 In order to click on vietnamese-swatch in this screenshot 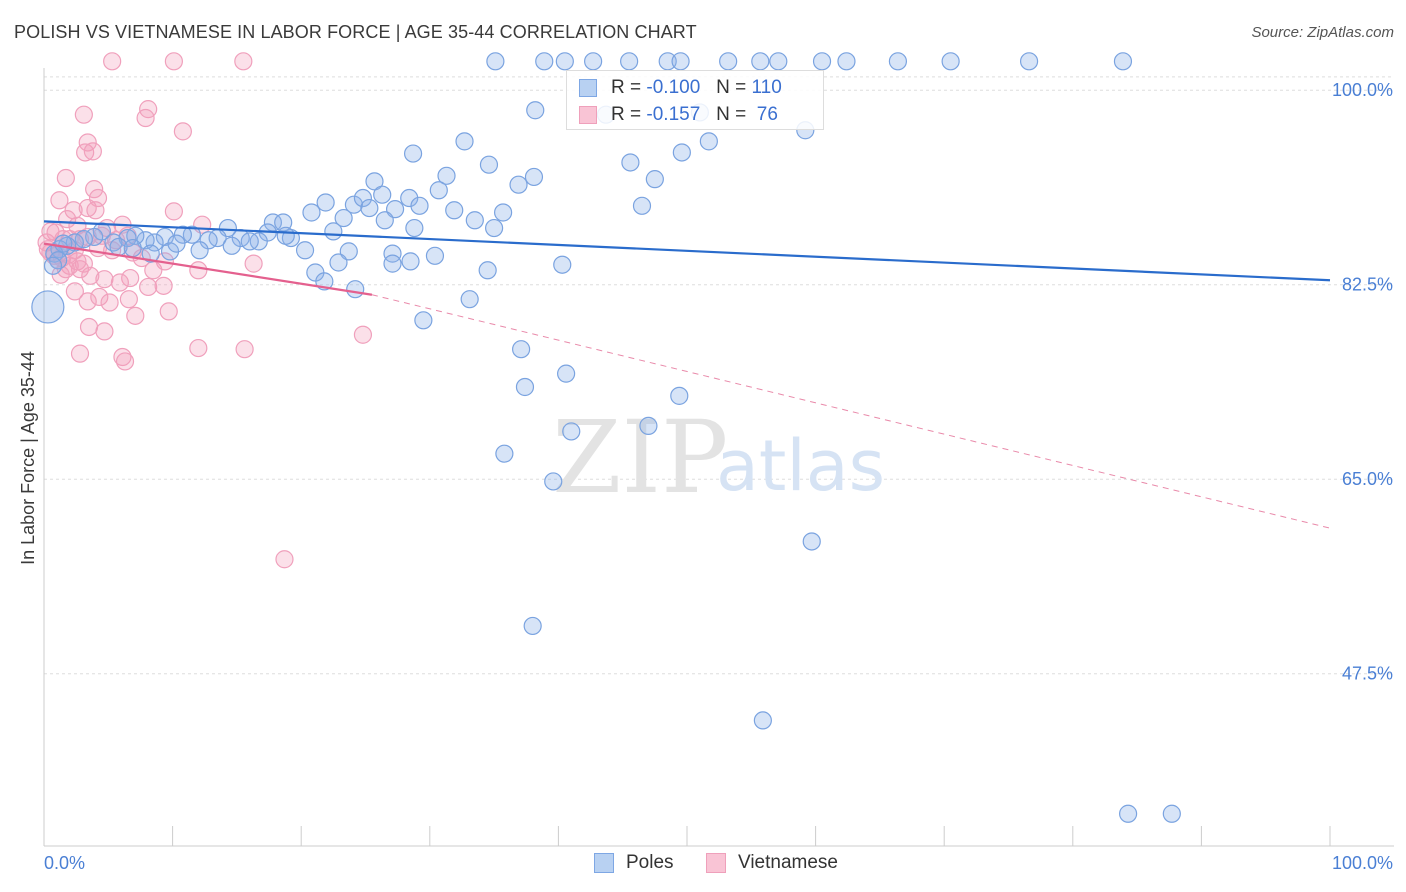, I will do `click(588, 115)`.